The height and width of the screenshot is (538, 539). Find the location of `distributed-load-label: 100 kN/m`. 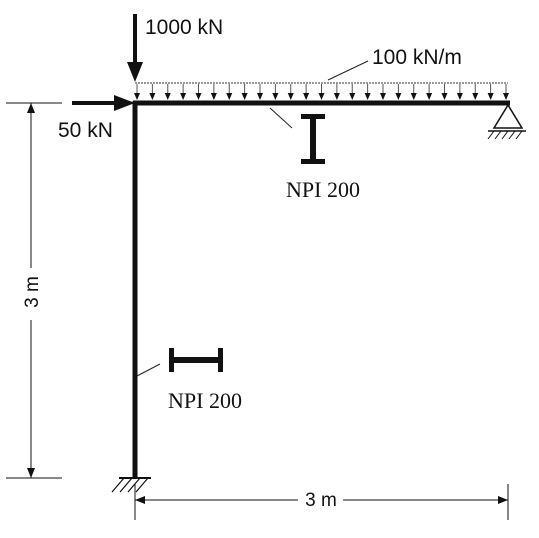

distributed-load-label: 100 kN/m is located at coordinates (417, 57).